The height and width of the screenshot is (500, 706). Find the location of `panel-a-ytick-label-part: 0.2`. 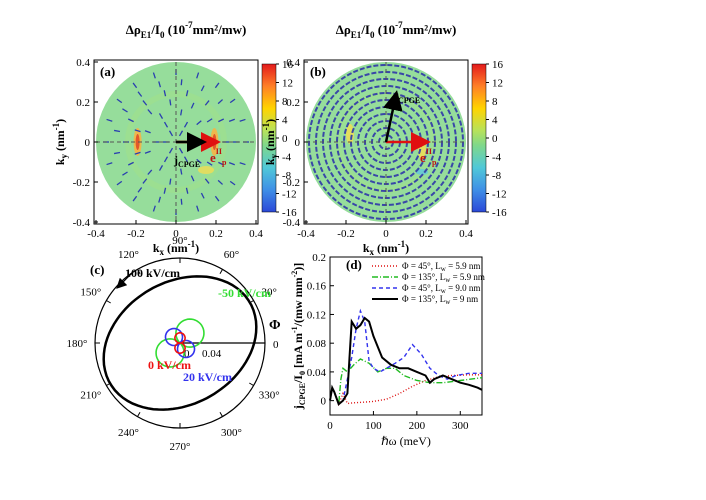

panel-a-ytick-label-part: 0.2 is located at coordinates (83, 103).